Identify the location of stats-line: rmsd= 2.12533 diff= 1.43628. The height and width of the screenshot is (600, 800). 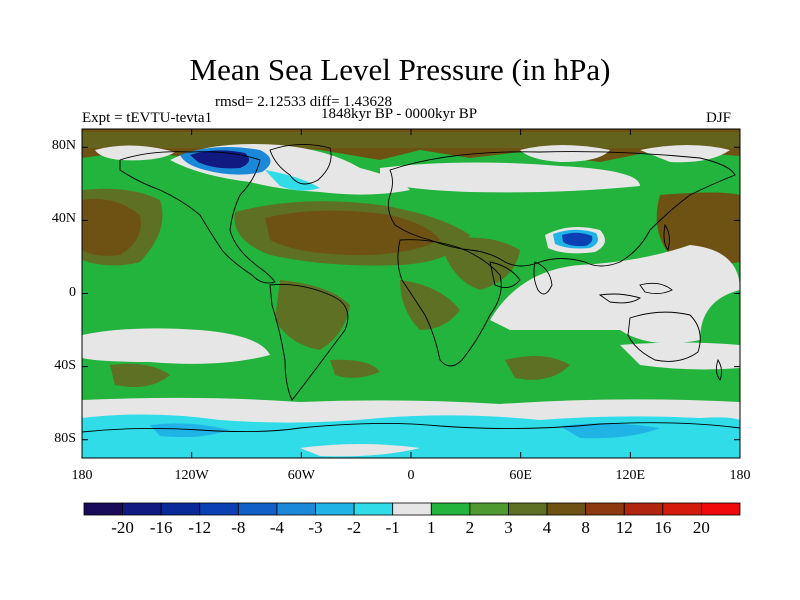
(304, 102).